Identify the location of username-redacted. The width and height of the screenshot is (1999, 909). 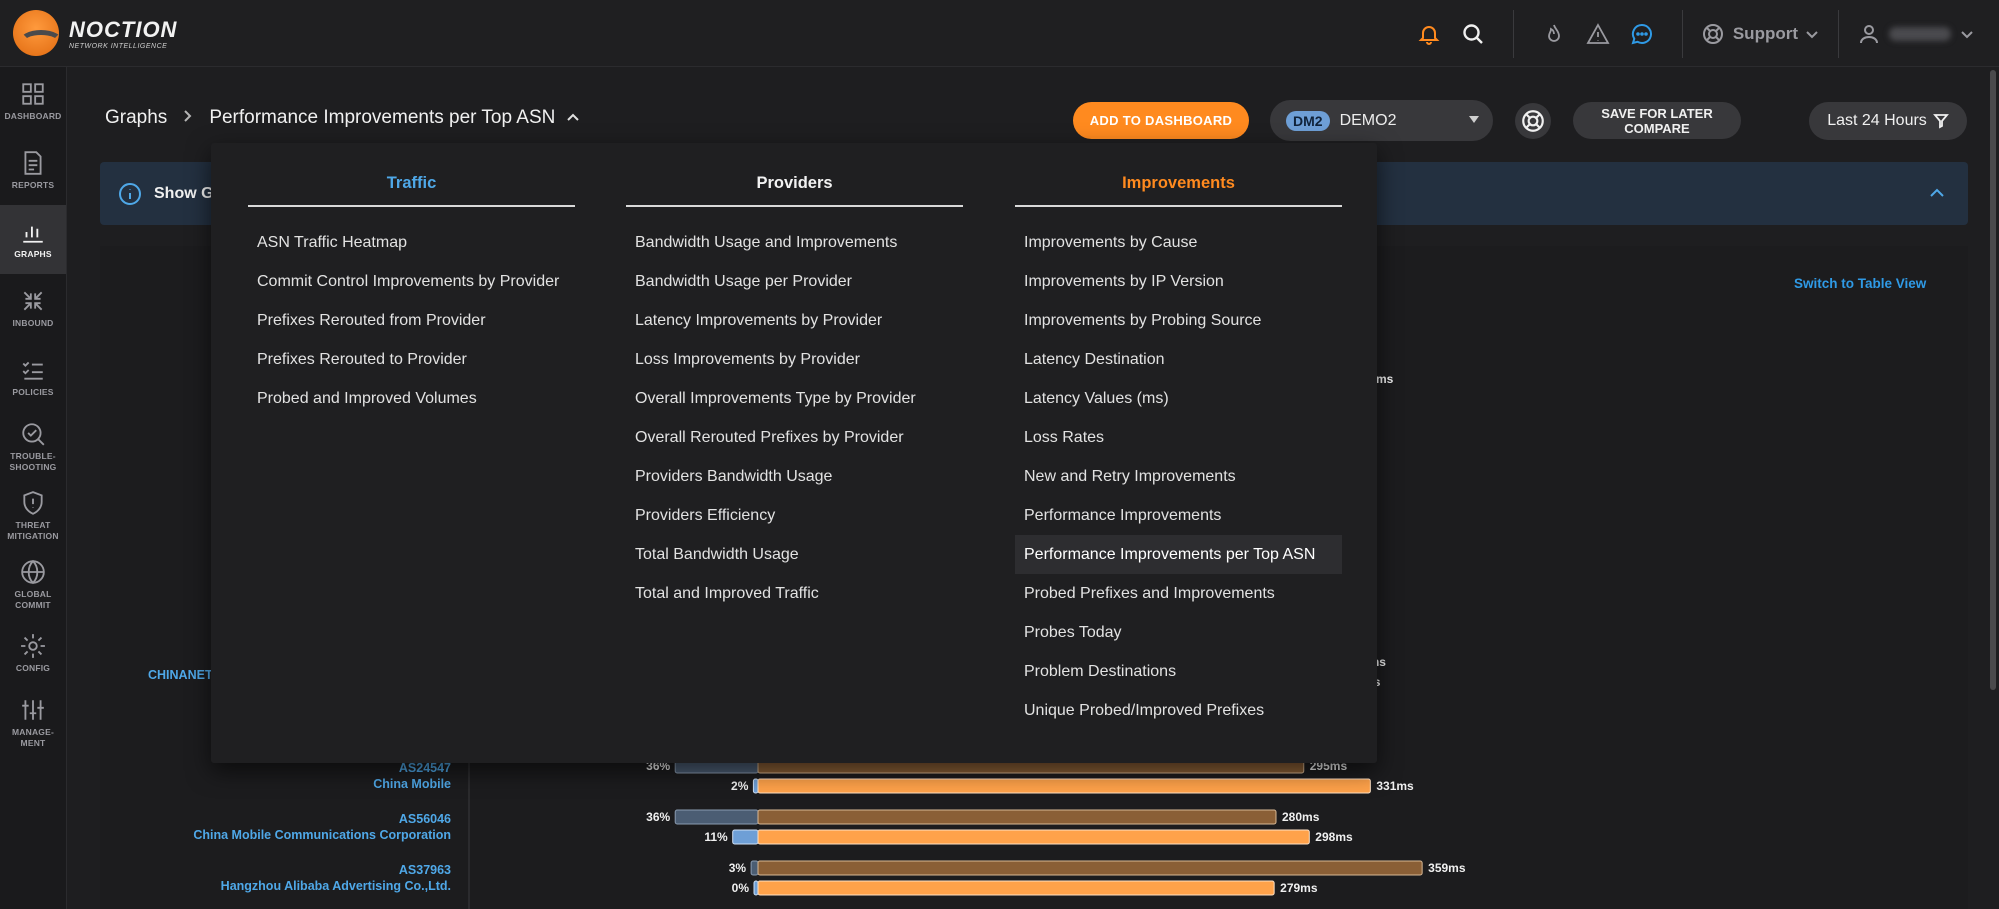
(1920, 33).